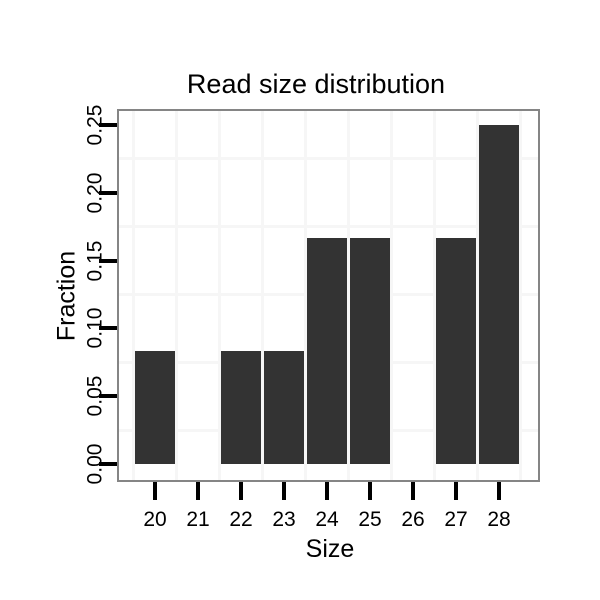  I want to click on x-tick-label: 24, so click(327, 519).